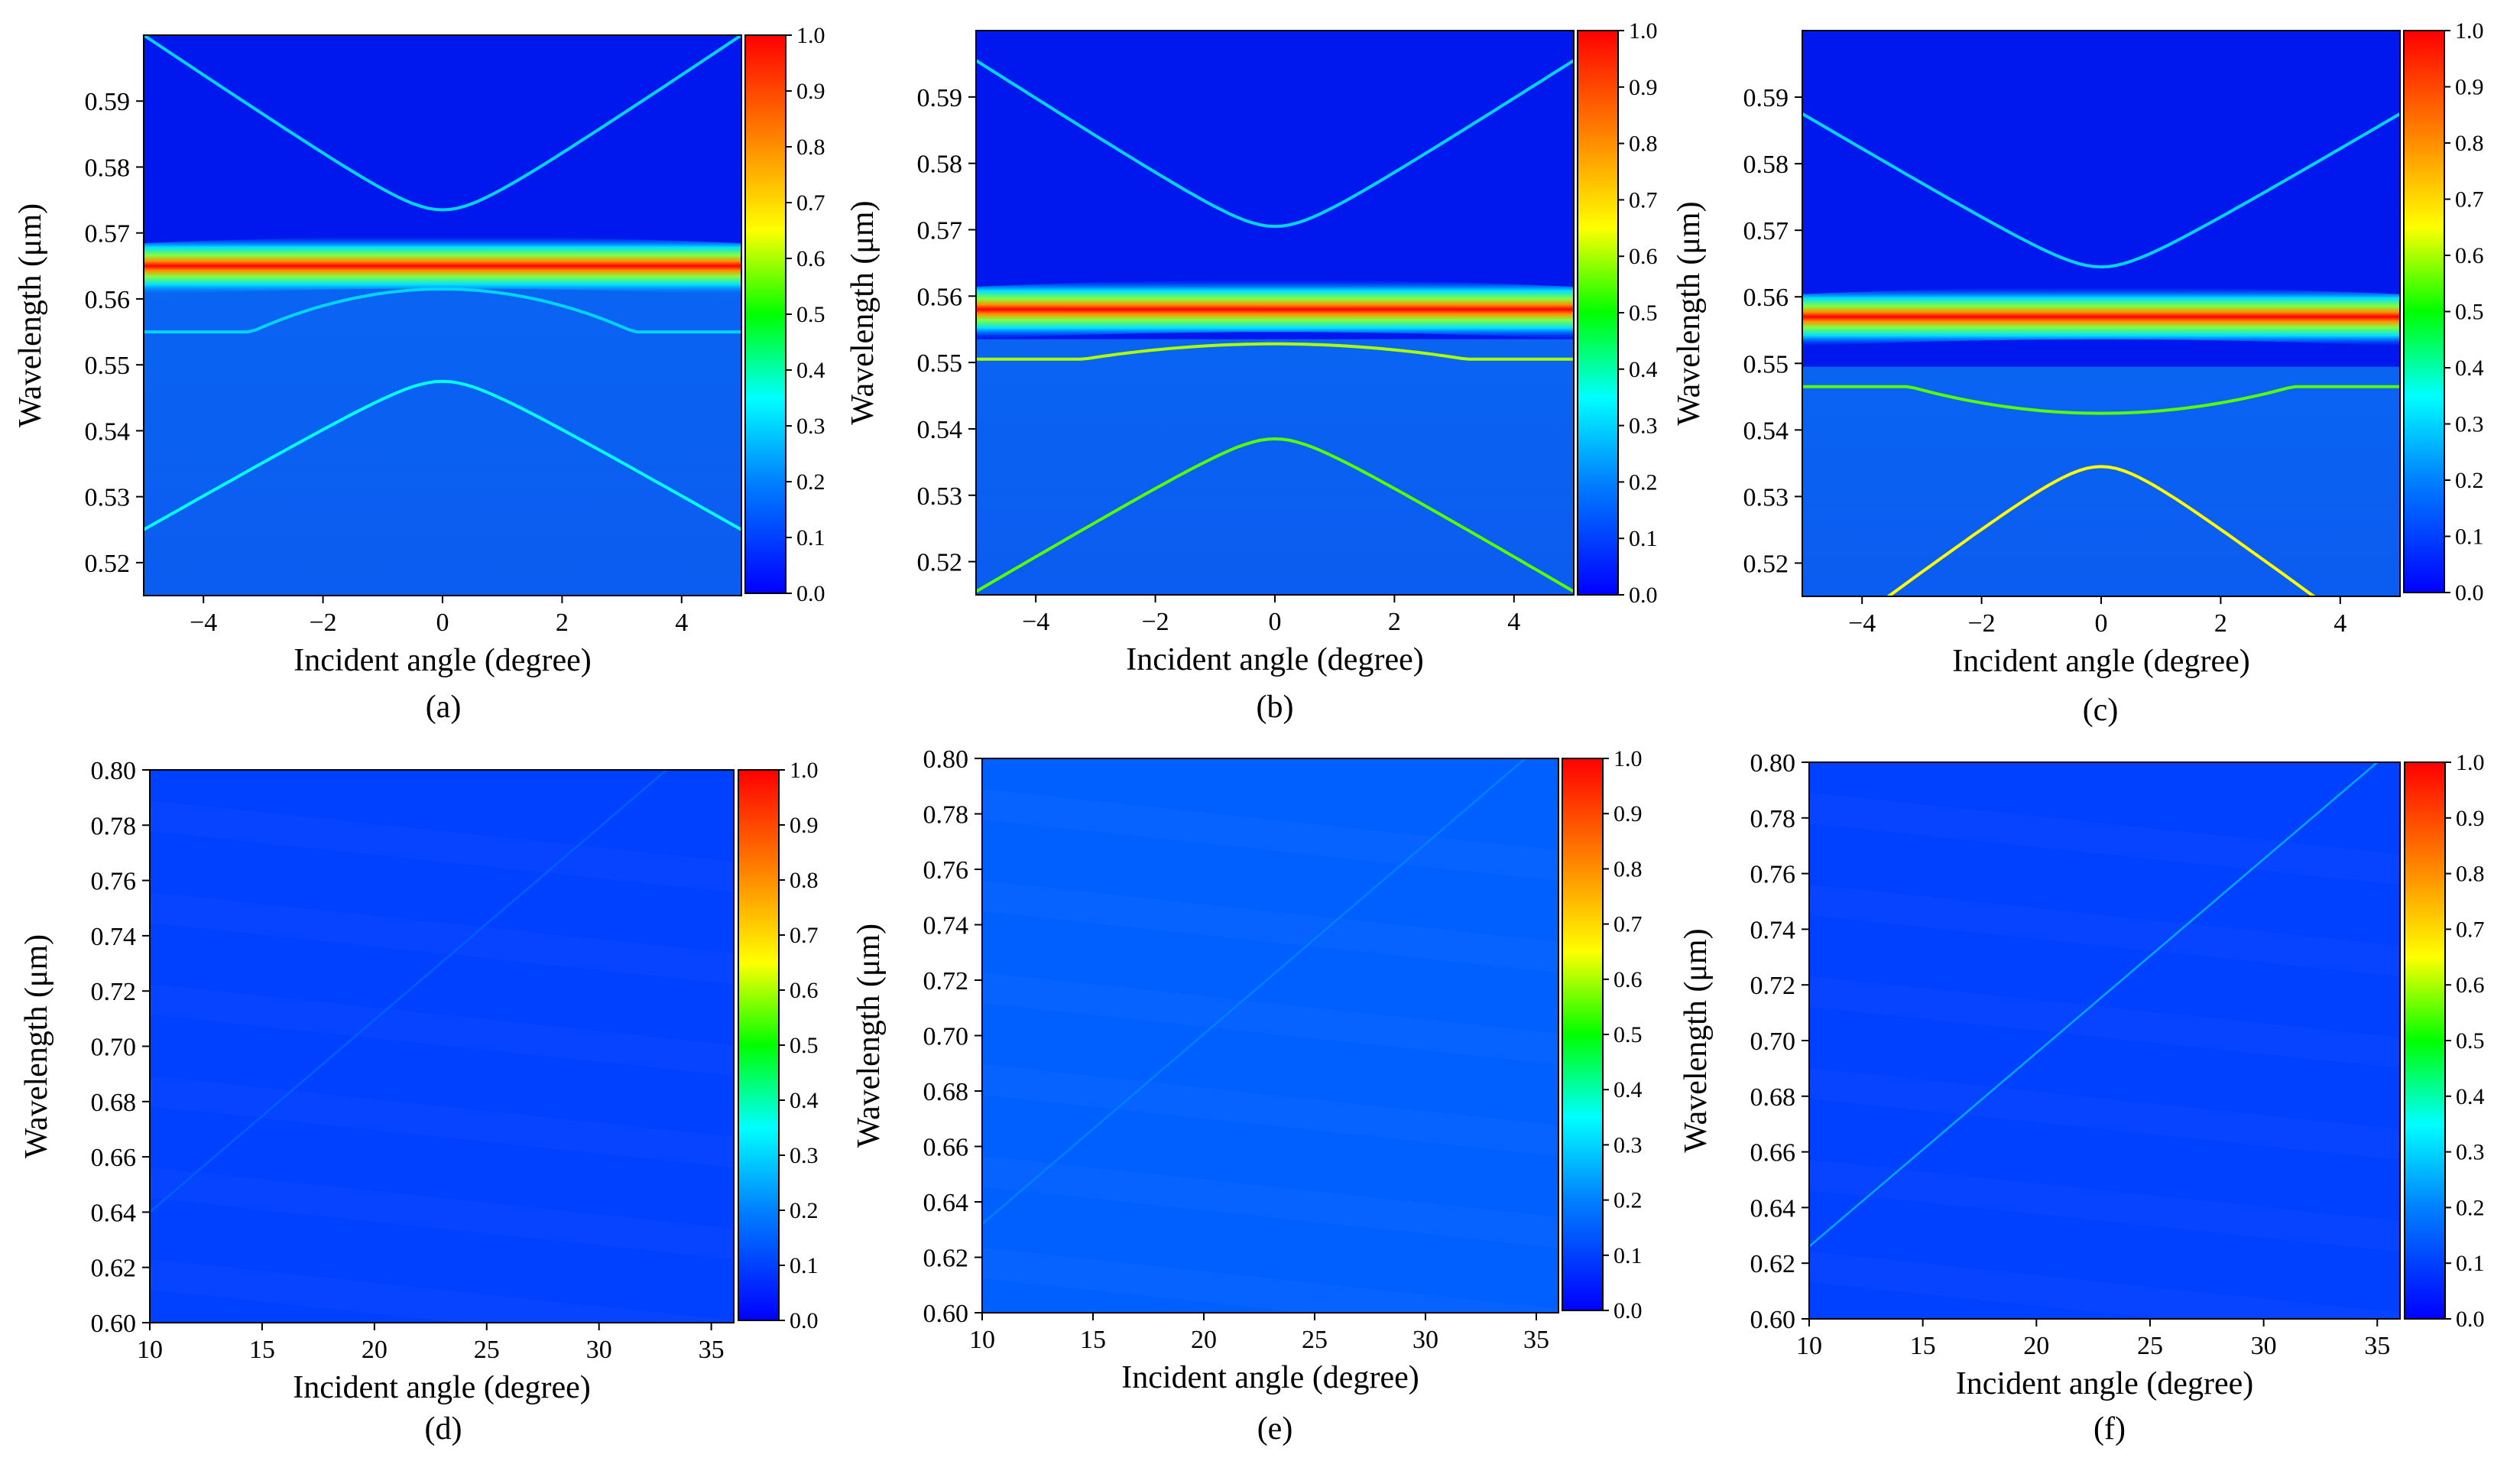 Image resolution: width=2520 pixels, height=1471 pixels. Describe the element at coordinates (1982, 623) in the screenshot. I see `x-tick-label: −2` at that location.